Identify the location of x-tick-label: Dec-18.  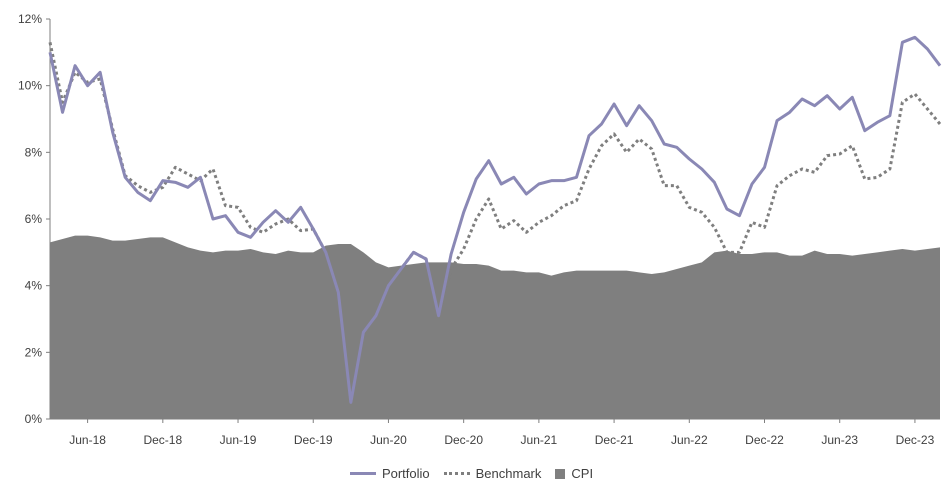
(162, 440).